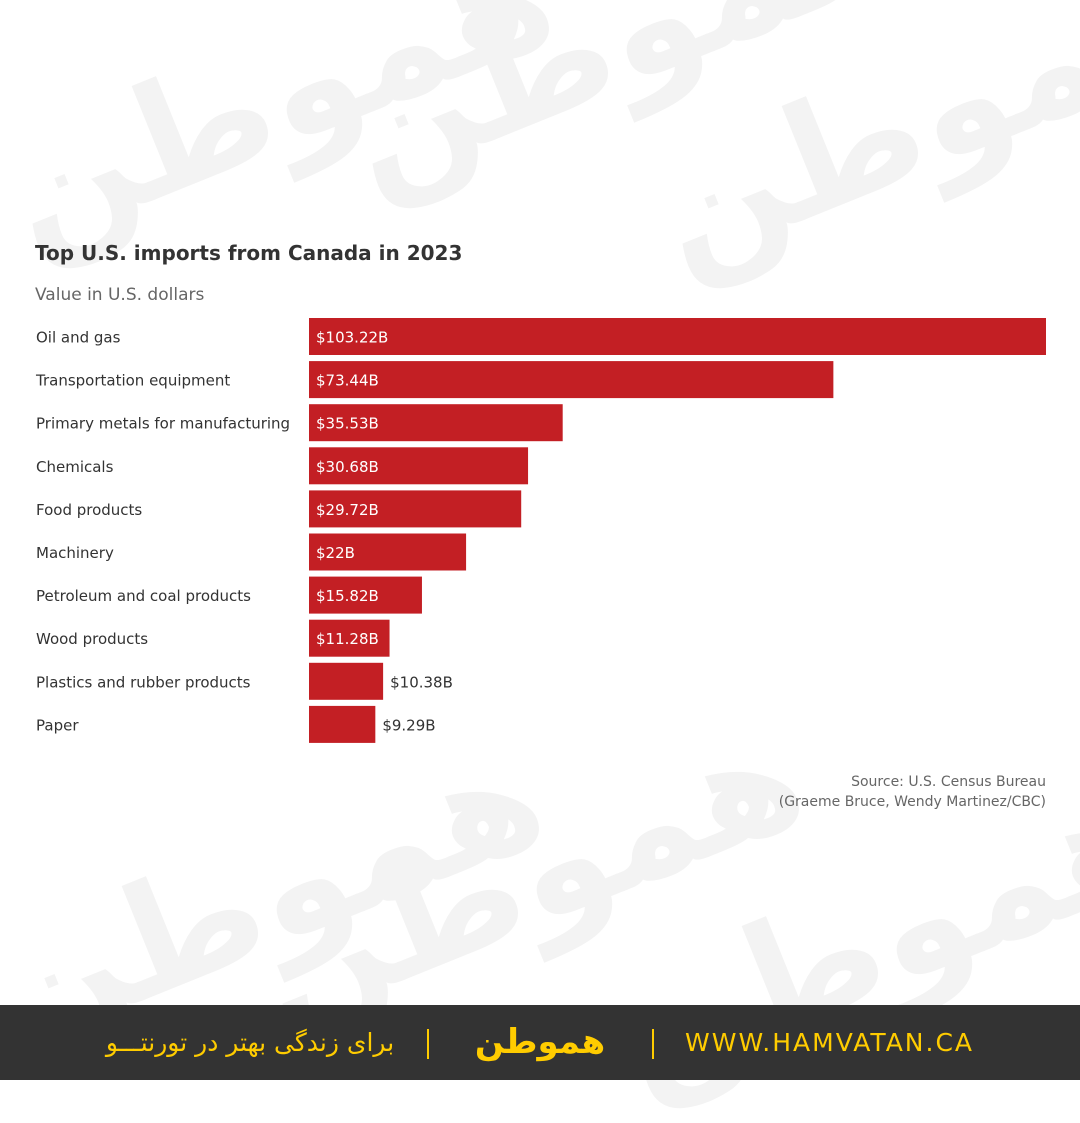 This screenshot has height=1123, width=1080. What do you see at coordinates (119, 295) in the screenshot?
I see `chart-subtitle: Value in U.S. dollars` at bounding box center [119, 295].